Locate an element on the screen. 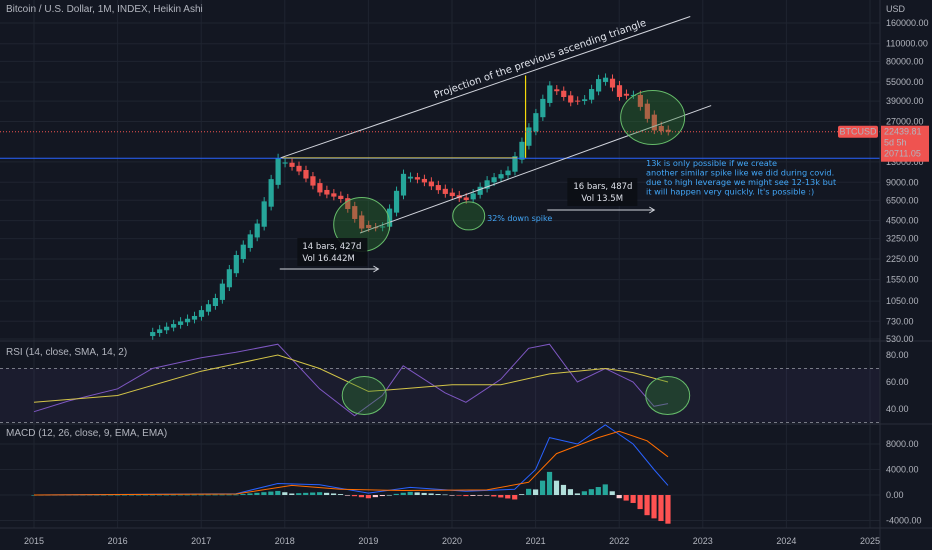 Image resolution: width=932 pixels, height=550 pixels. price-tick-label: 6500.00 is located at coordinates (902, 200).